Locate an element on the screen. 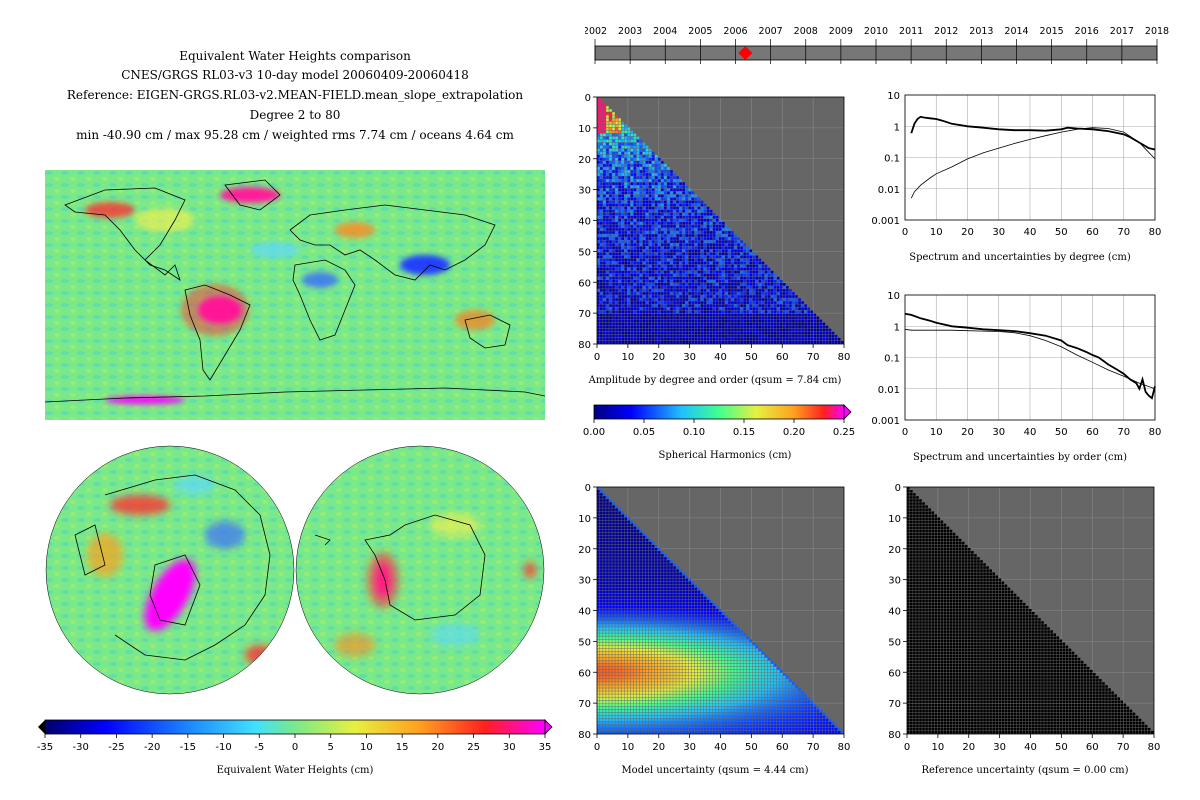 The height and width of the screenshot is (800, 1200). timeline-marker is located at coordinates (745, 53).